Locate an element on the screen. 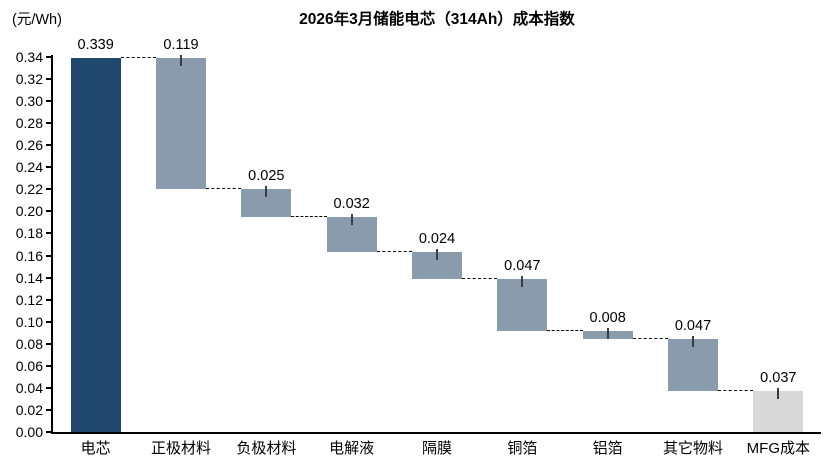  y-axis-unit-label: (元/Wh) is located at coordinates (37, 20).